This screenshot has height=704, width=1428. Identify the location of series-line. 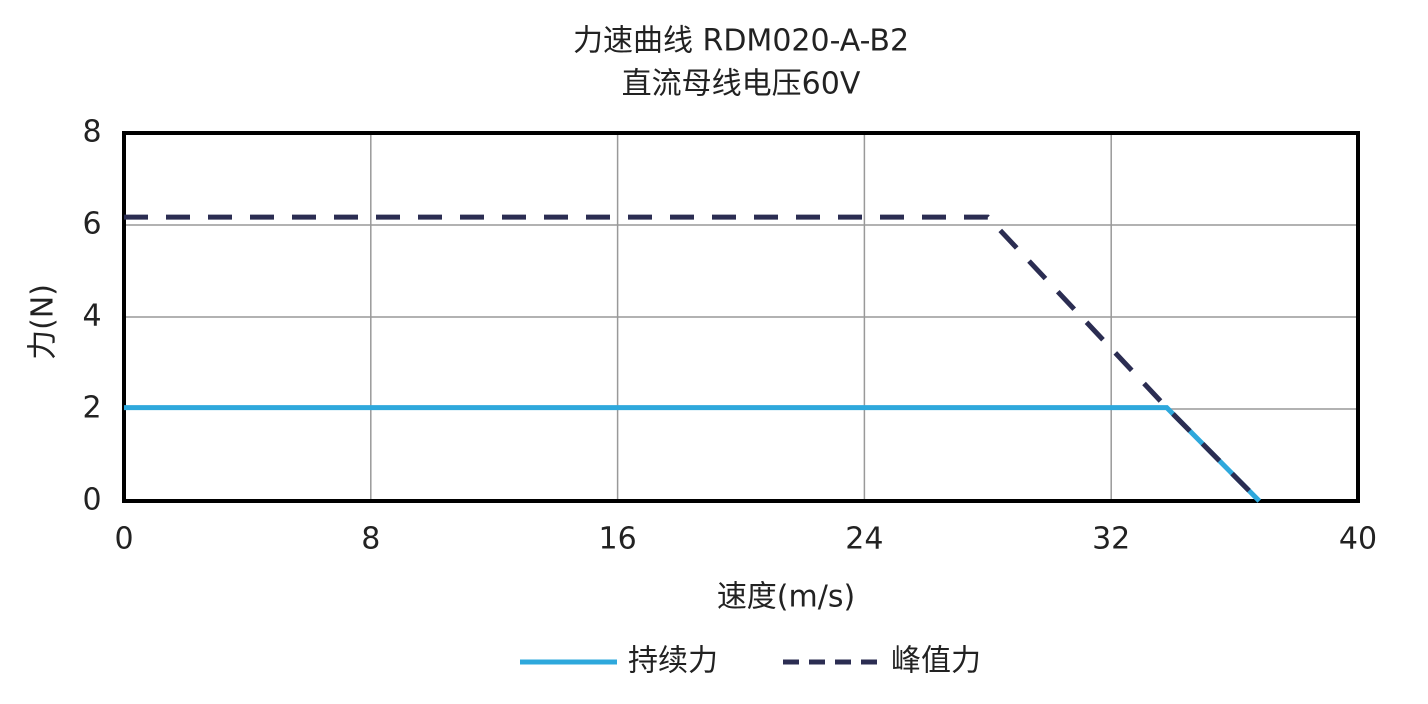
(693, 454).